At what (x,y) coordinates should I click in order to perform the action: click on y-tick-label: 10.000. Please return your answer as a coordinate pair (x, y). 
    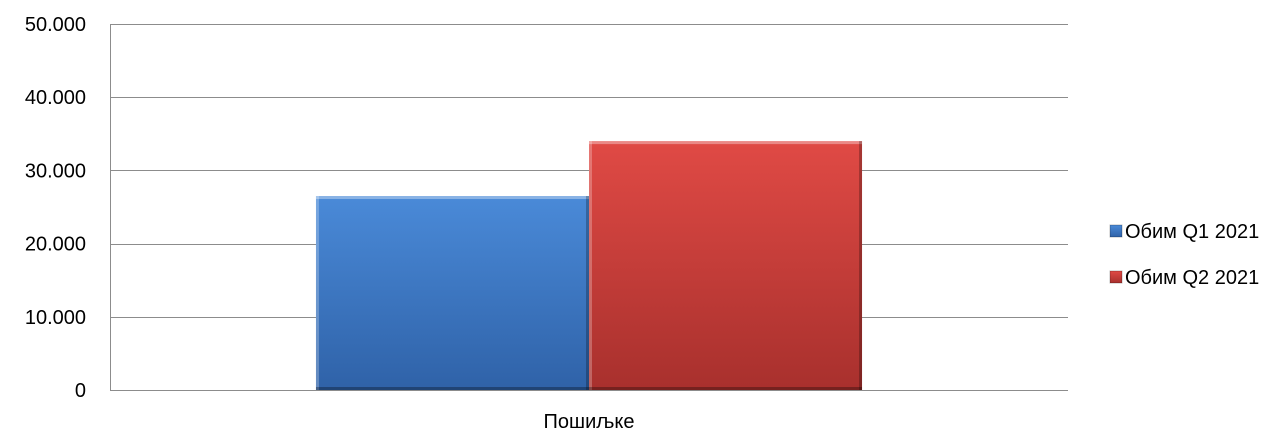
    Looking at the image, I should click on (55, 318).